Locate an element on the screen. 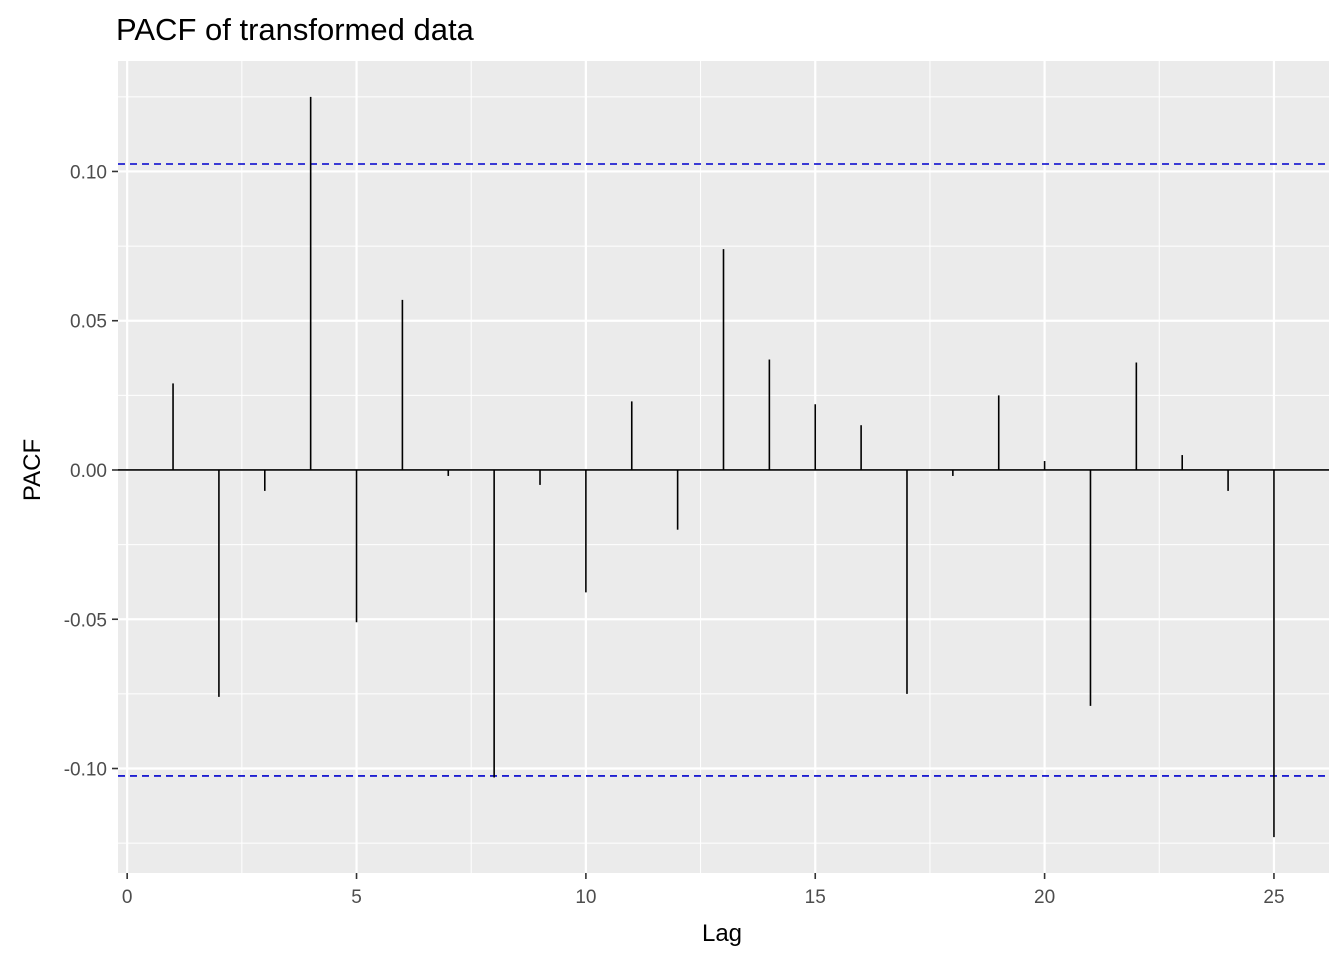 This screenshot has width=1344, height=960. y-tick-label: 0.10 is located at coordinates (88, 172).